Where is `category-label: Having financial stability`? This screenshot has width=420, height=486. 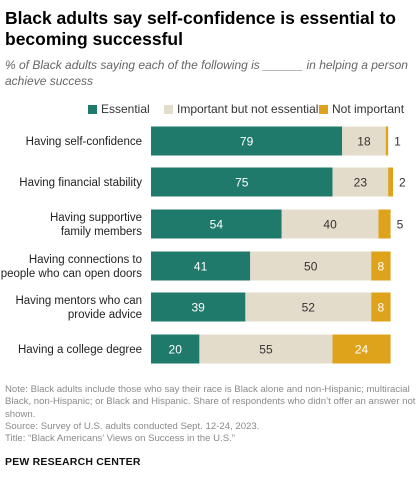 category-label: Having financial stability is located at coordinates (80, 183).